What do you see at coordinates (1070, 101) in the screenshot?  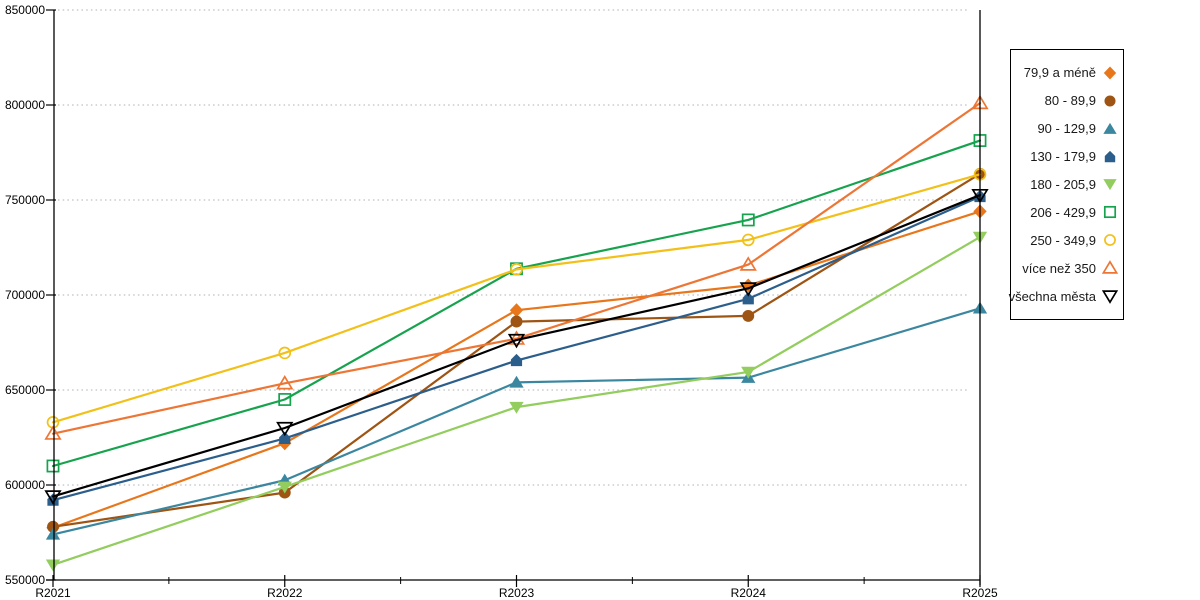 I see `legend-item-label: 80 - 89,9` at bounding box center [1070, 101].